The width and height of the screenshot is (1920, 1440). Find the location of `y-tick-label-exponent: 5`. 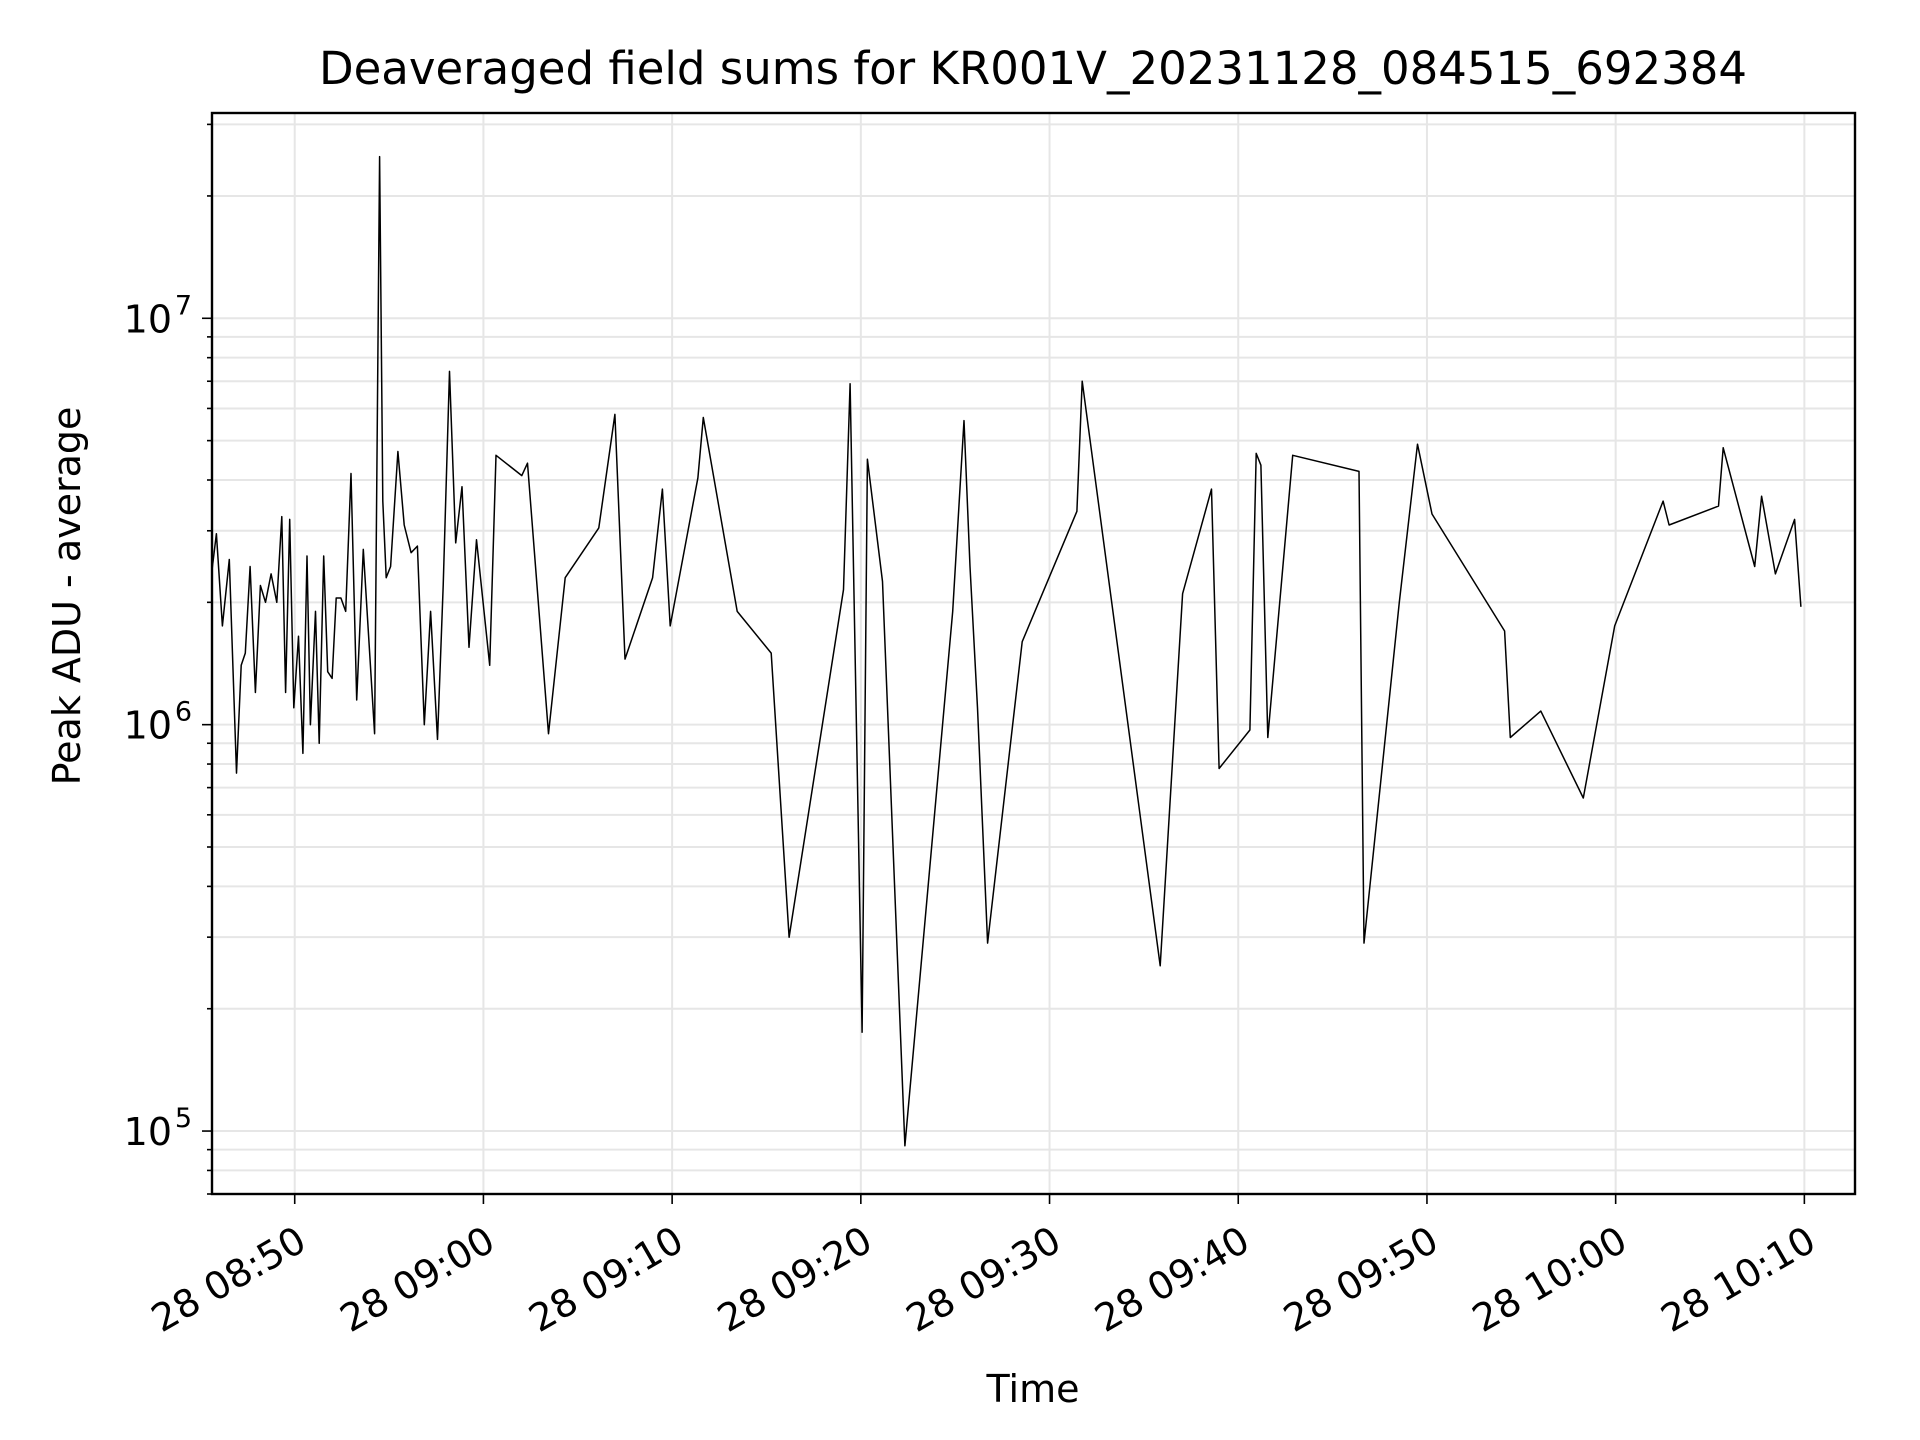

y-tick-label-exponent: 5 is located at coordinates (183, 1118).